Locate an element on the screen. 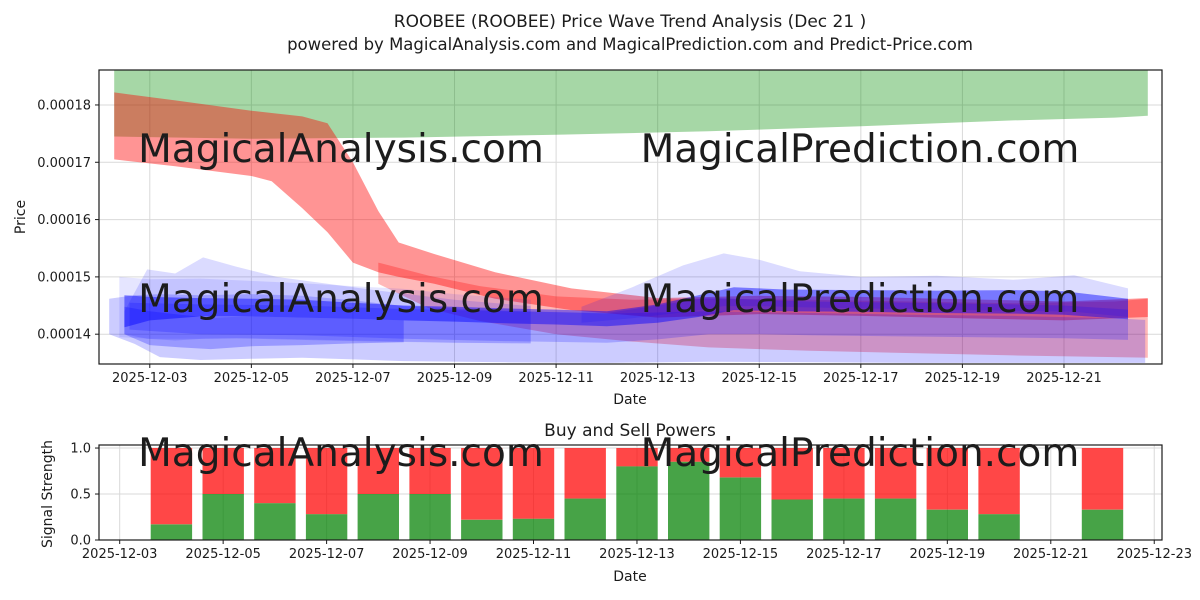  price-band-blue-wave-upper-left is located at coordinates (325, 310).